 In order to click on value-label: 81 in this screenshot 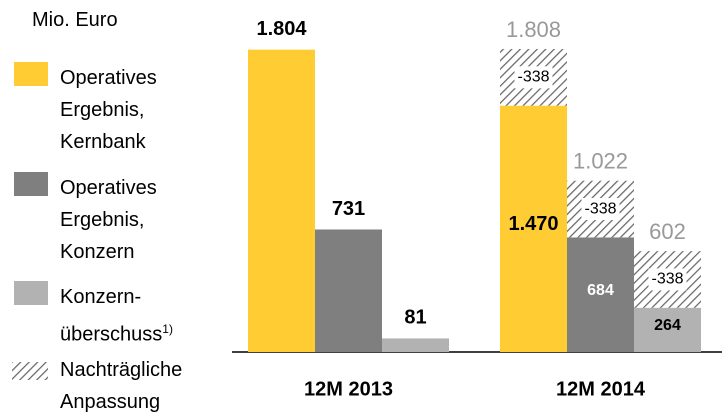, I will do `click(415, 318)`.